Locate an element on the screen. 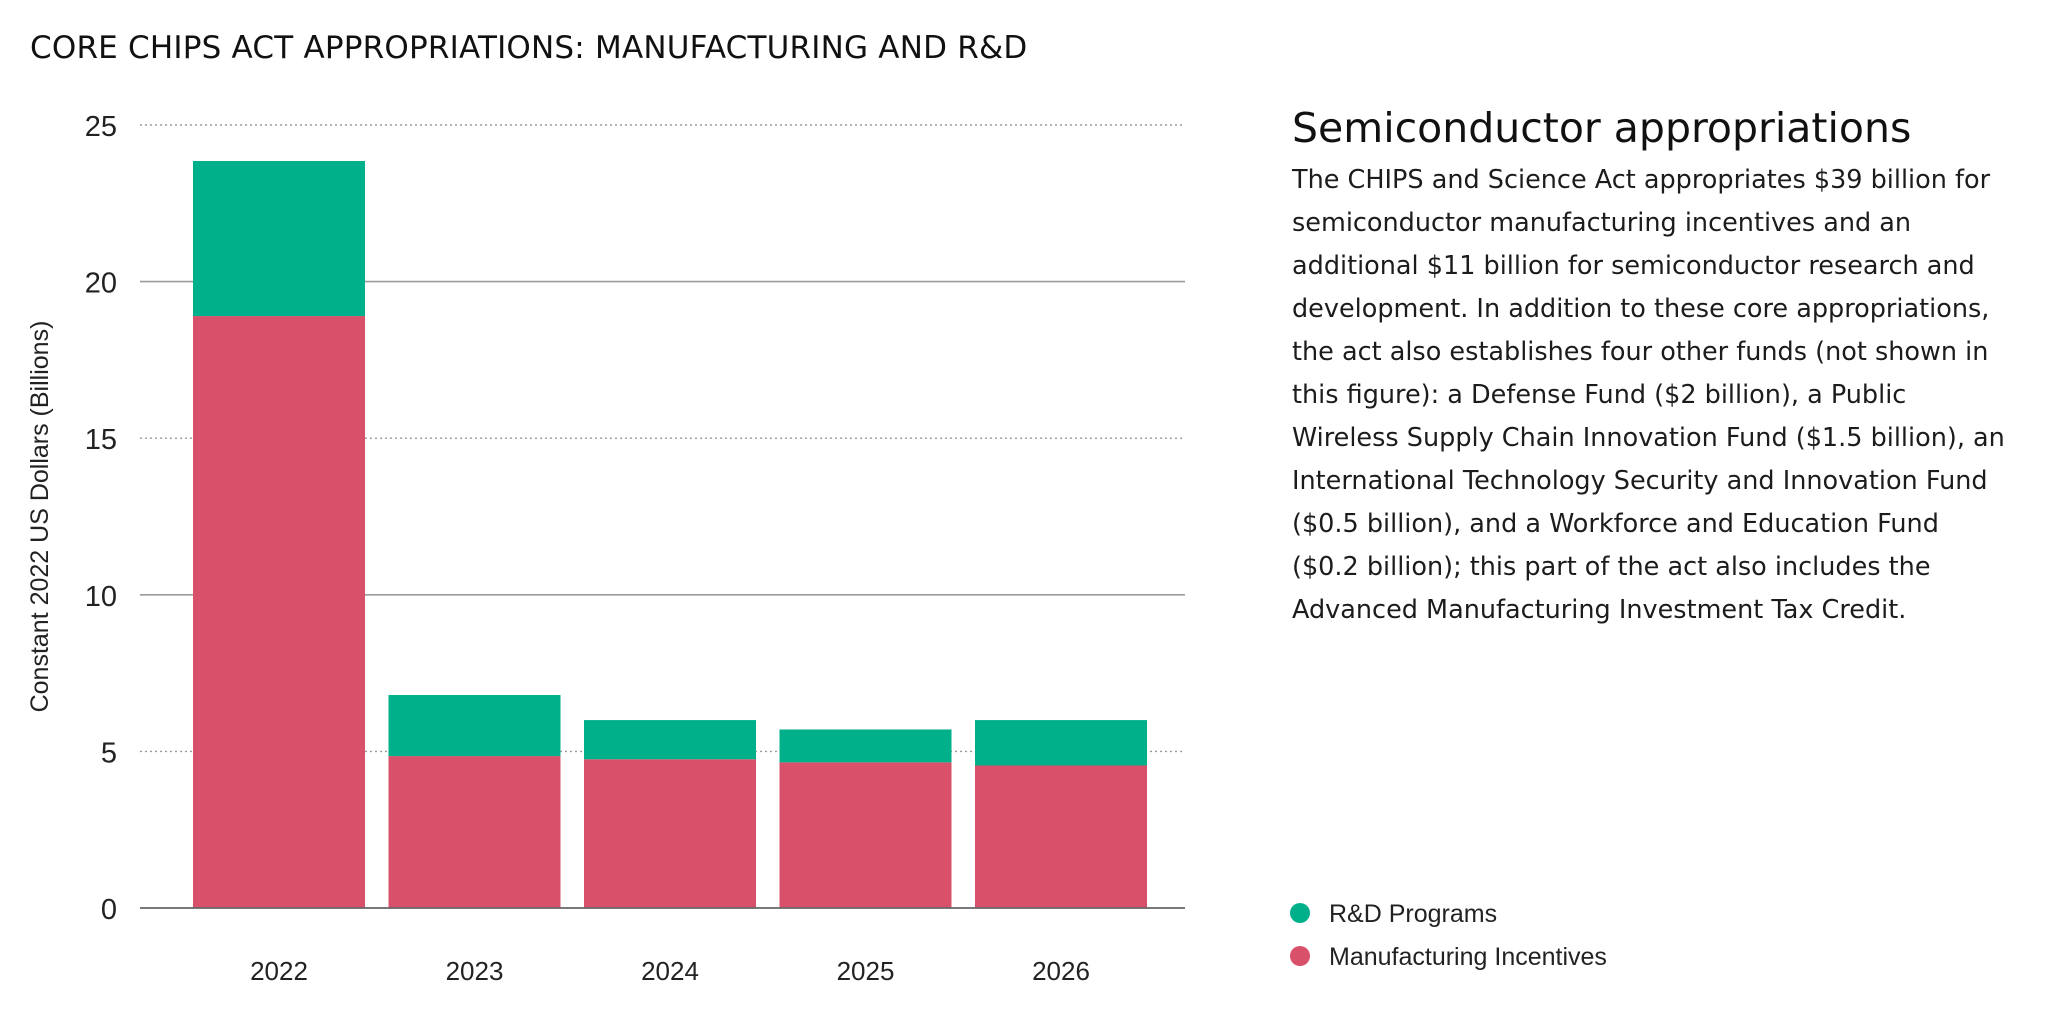 The width and height of the screenshot is (2048, 1015). side-heading: Semiconductor appropriations is located at coordinates (1602, 128).